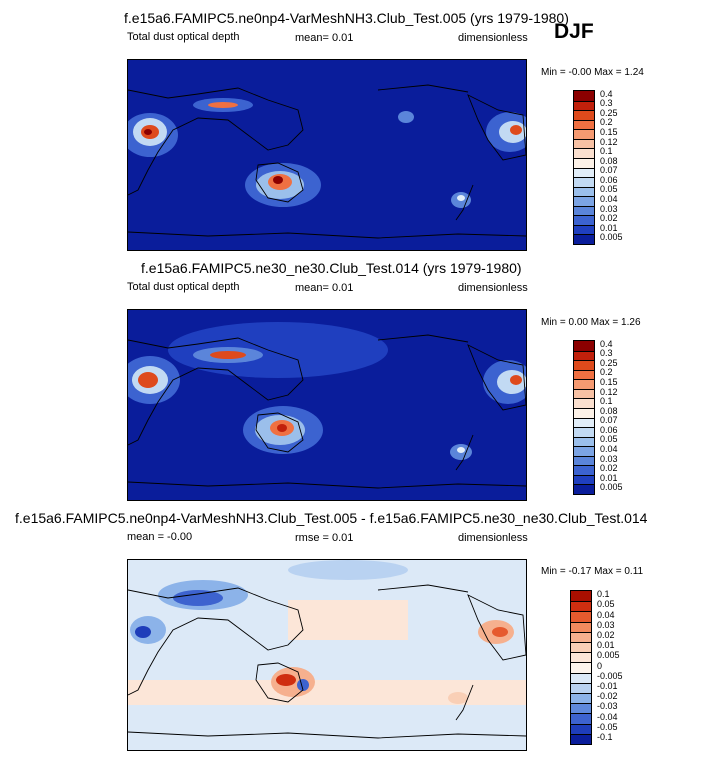  I want to click on panel2-map-svg, so click(327, 405).